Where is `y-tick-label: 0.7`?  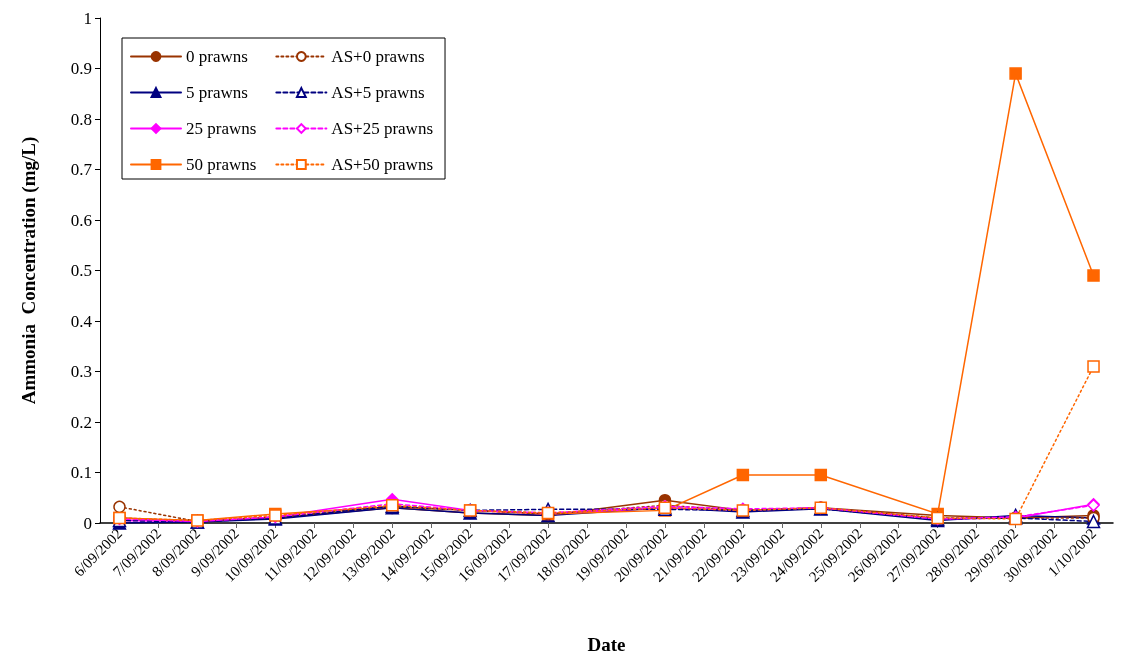 y-tick-label: 0.7 is located at coordinates (81, 169).